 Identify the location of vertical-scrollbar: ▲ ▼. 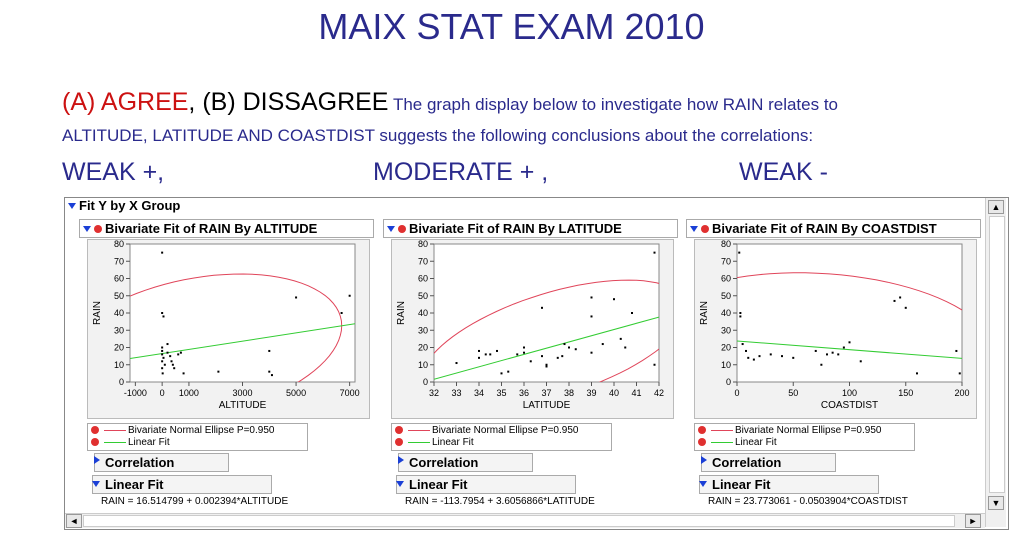
(995, 362).